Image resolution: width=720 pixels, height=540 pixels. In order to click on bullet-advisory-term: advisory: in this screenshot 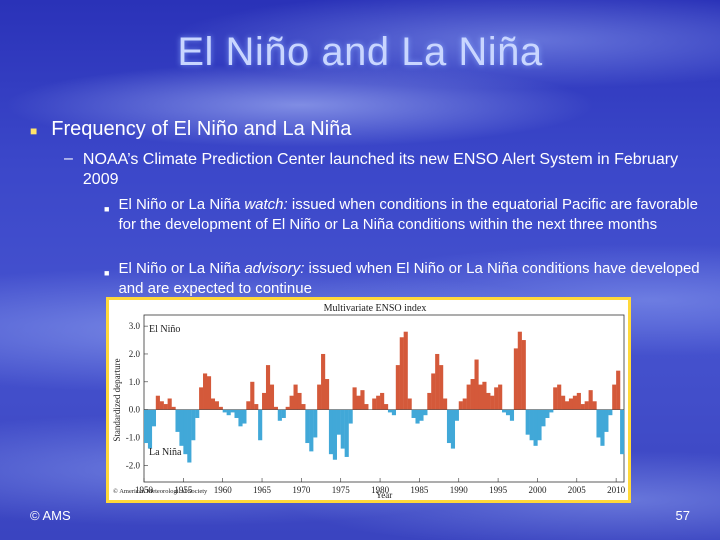, I will do `click(274, 268)`.